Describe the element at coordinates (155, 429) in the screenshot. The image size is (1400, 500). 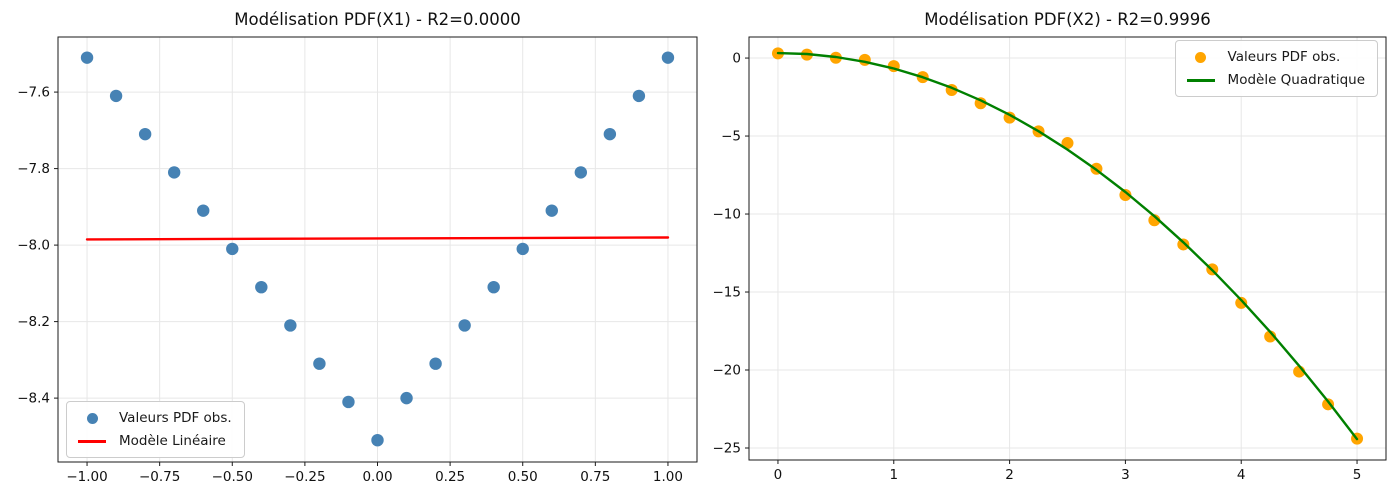
I see `left-legend: Valeurs PDF obs. Modèle Linéaire` at that location.